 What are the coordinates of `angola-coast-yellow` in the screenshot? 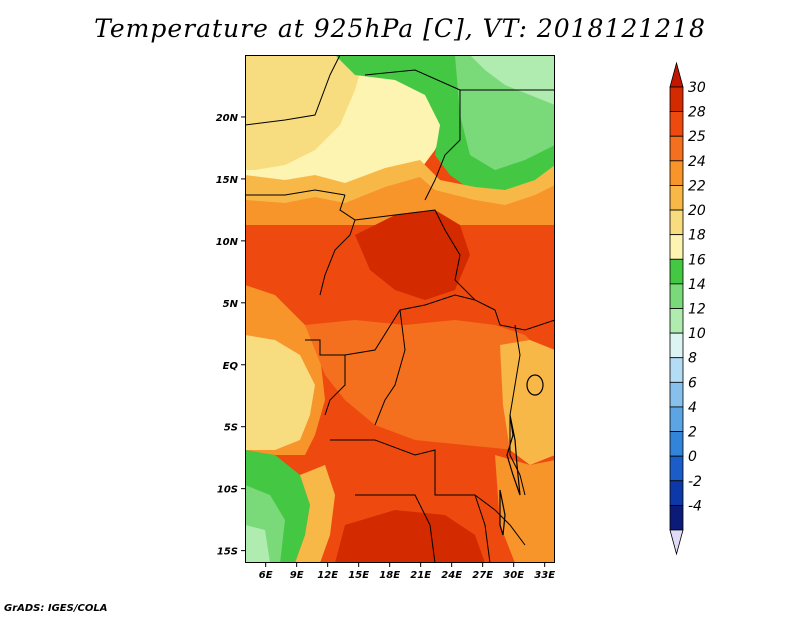 It's located at (315, 514).